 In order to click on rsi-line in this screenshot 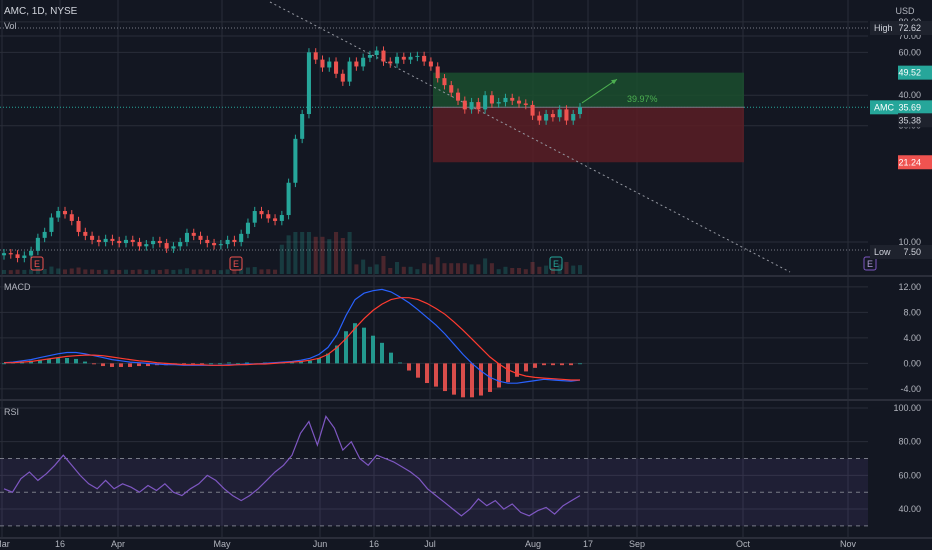, I will do `click(292, 466)`.